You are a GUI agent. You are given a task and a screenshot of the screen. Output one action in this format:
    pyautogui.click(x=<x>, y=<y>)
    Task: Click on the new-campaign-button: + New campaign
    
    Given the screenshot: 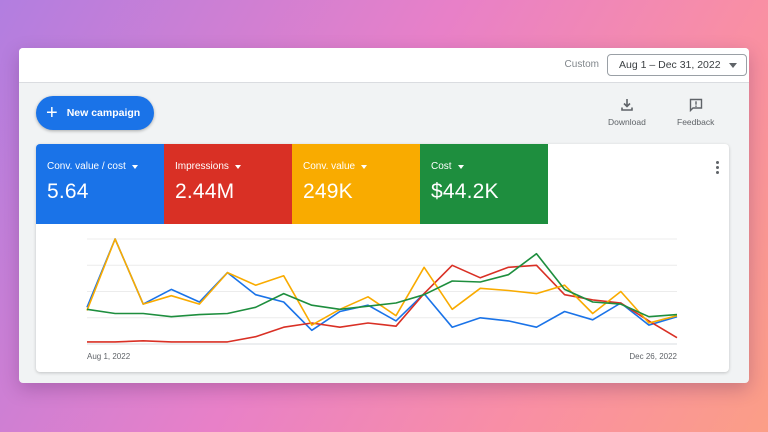 What is the action you would take?
    pyautogui.click(x=95, y=113)
    